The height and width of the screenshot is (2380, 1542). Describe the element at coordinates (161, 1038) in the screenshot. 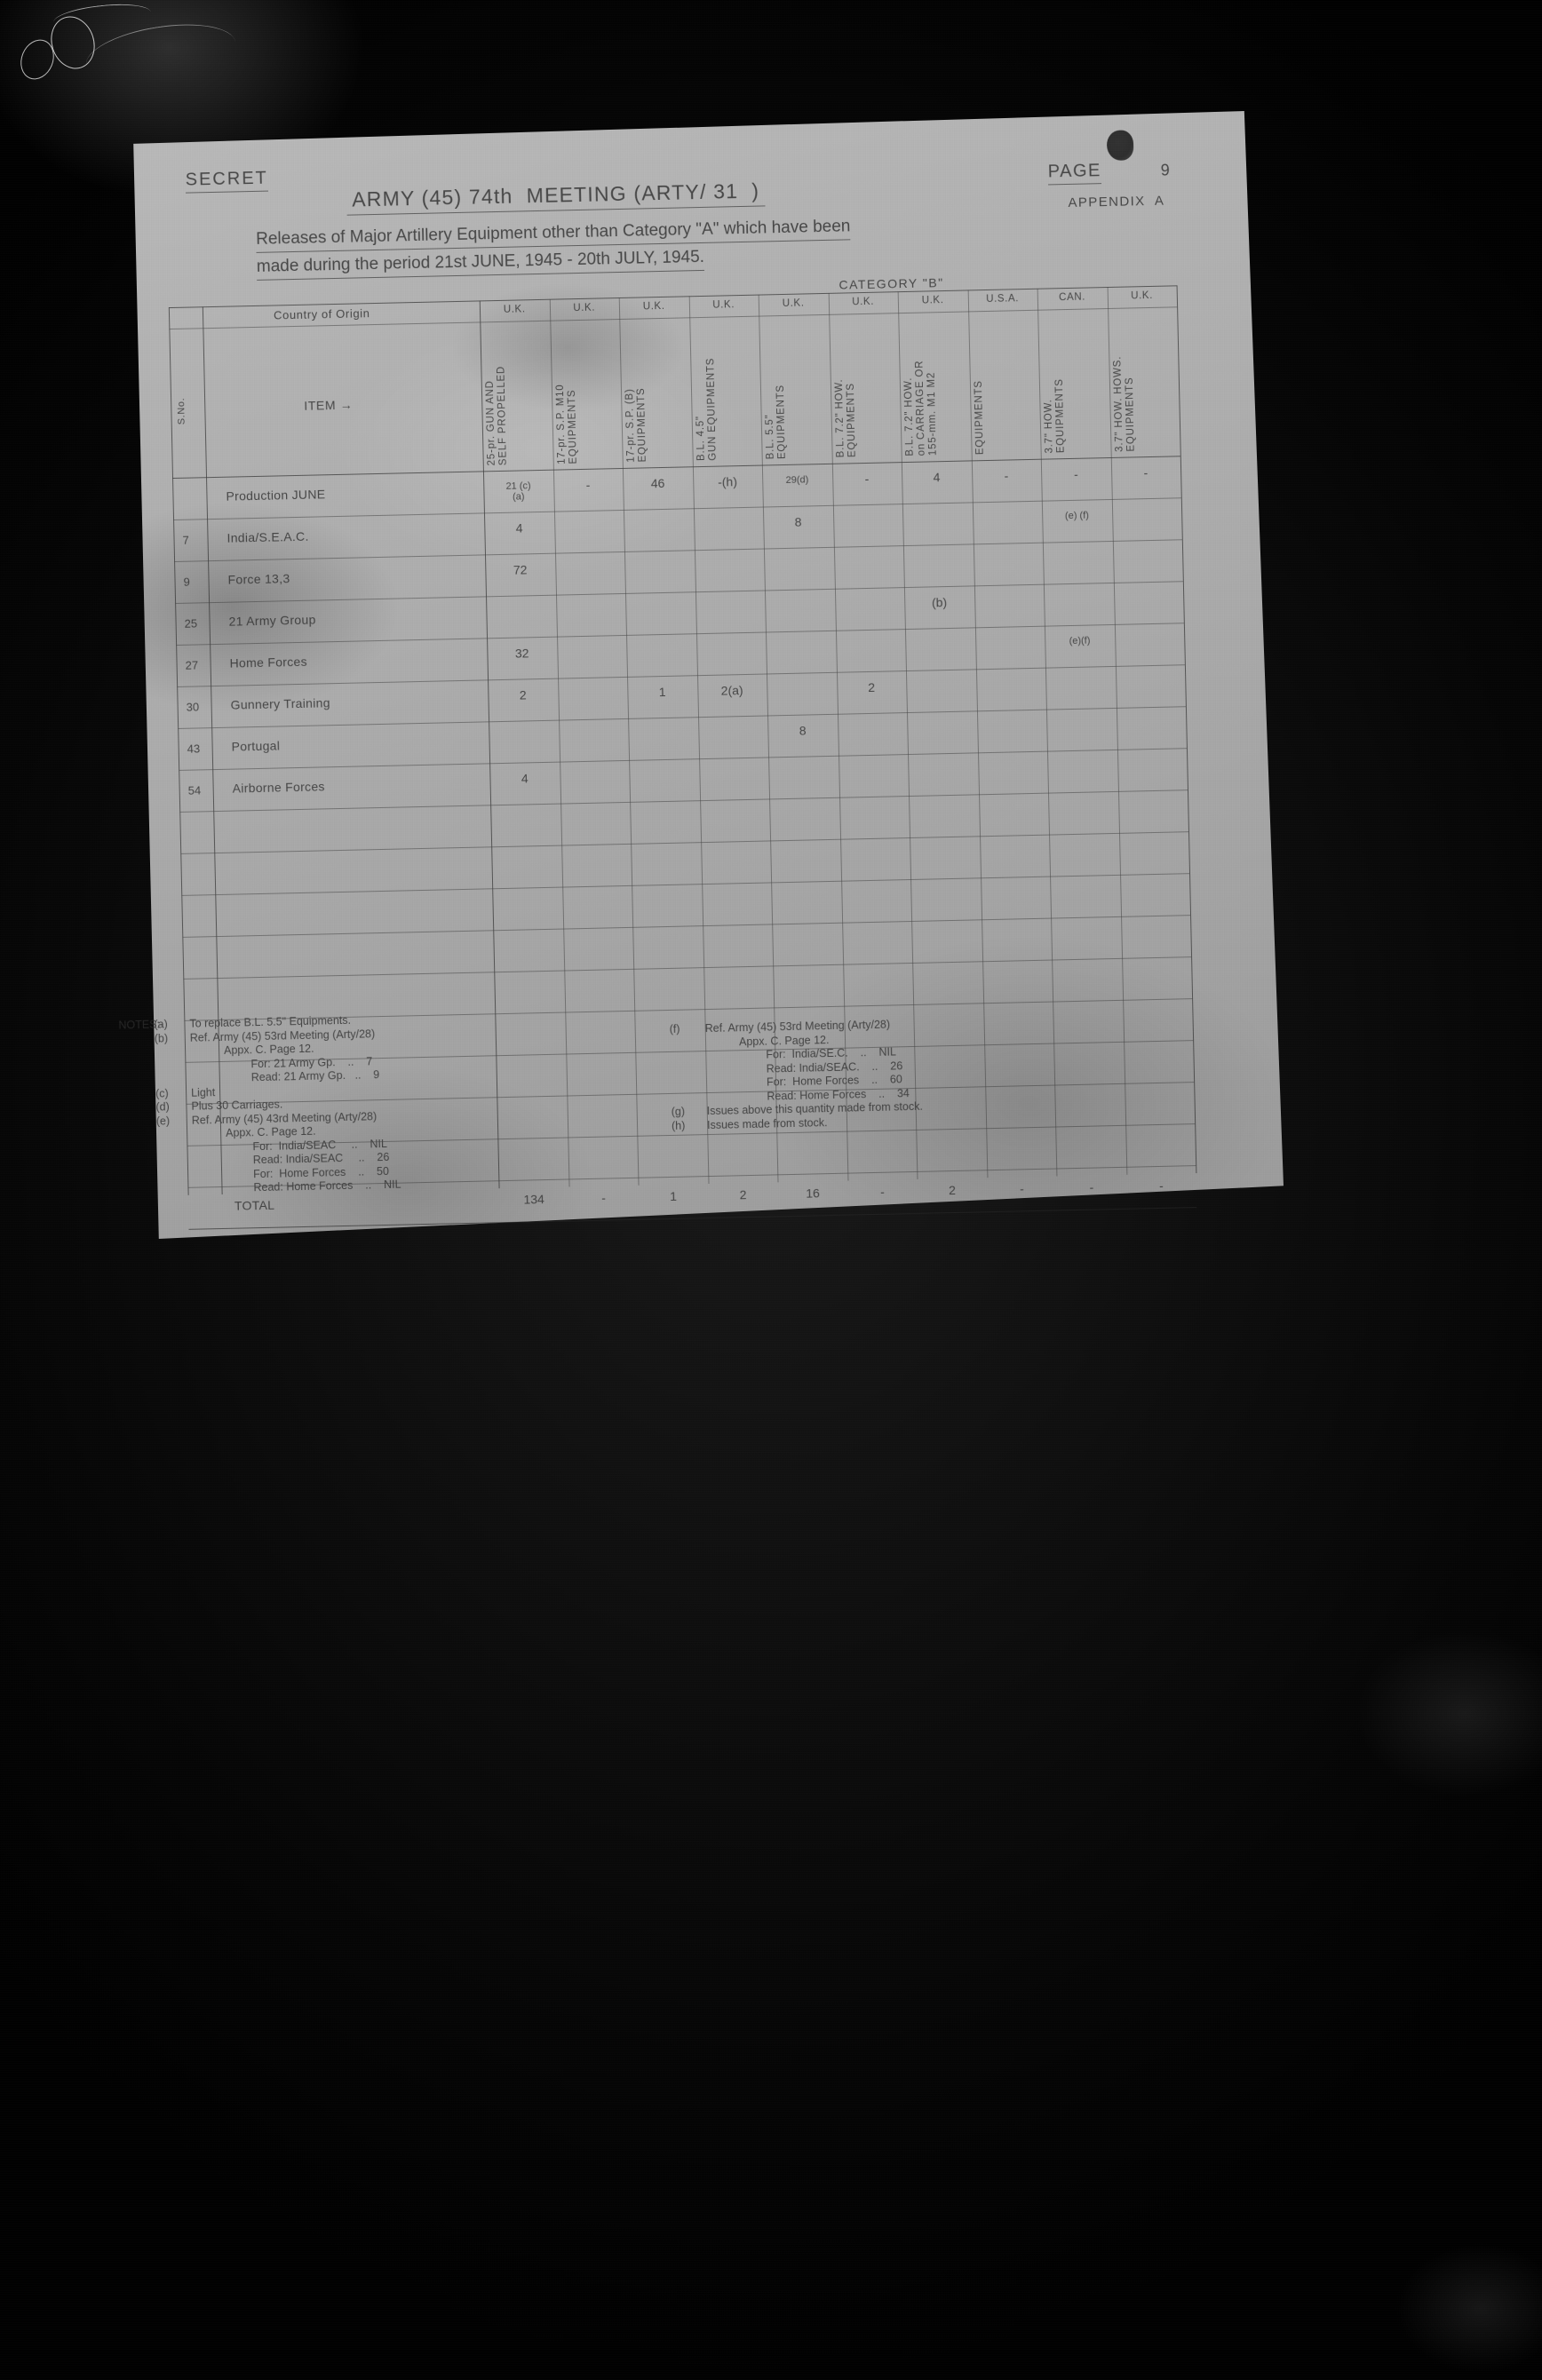

I see `footnote-key: (b)` at that location.